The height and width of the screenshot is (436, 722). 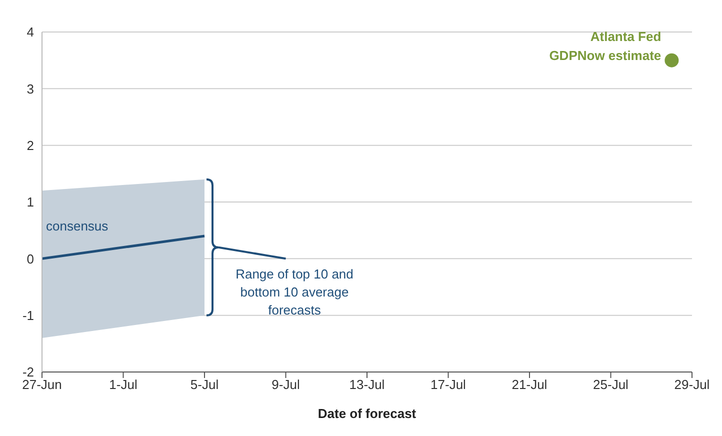 What do you see at coordinates (123, 384) in the screenshot?
I see `x-tick-label: 1-Jul` at bounding box center [123, 384].